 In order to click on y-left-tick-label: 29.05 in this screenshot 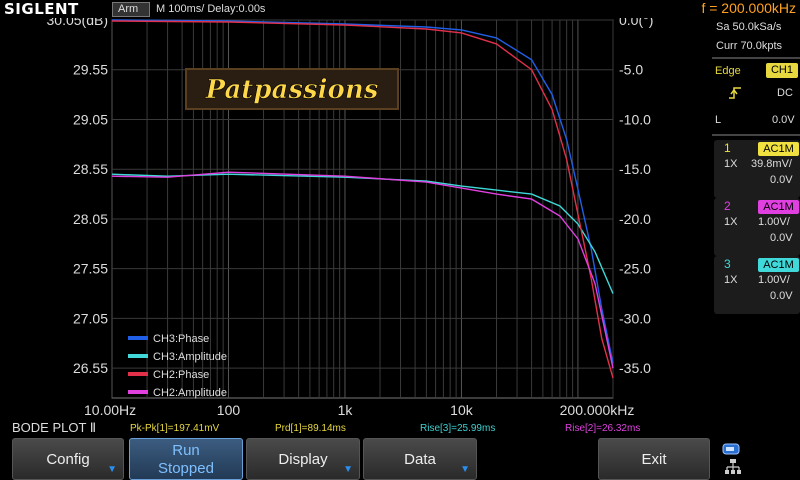, I will do `click(90, 119)`.